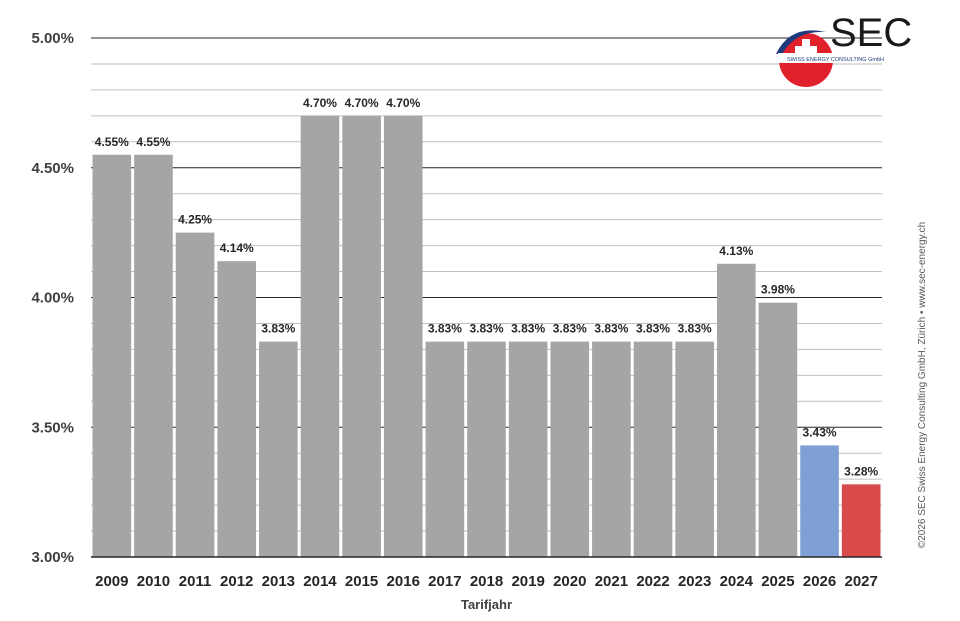 The width and height of the screenshot is (960, 621). I want to click on x-tick-label-2009: 2009, so click(111, 581).